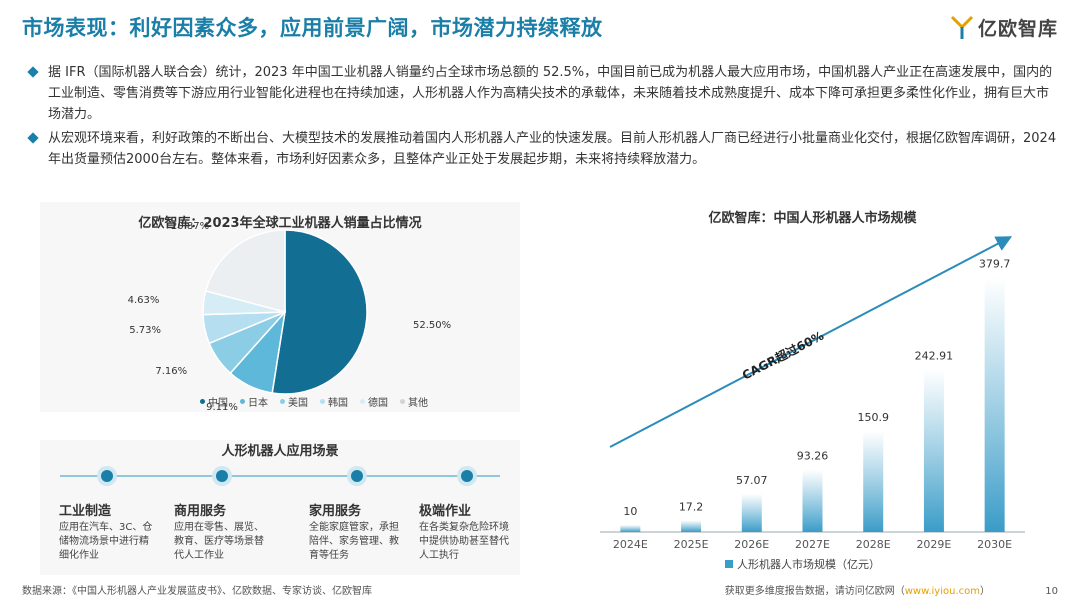  I want to click on pie-data-label: 4.63%, so click(143, 300).